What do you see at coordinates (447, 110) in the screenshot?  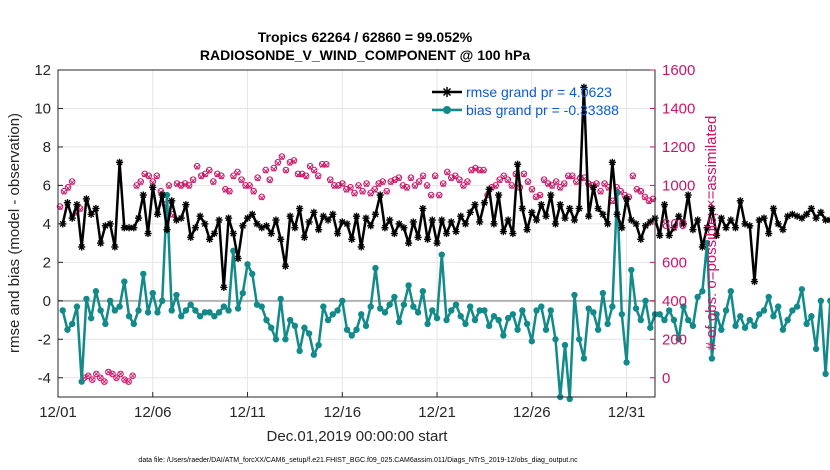 I see `legend-bias-marker` at bounding box center [447, 110].